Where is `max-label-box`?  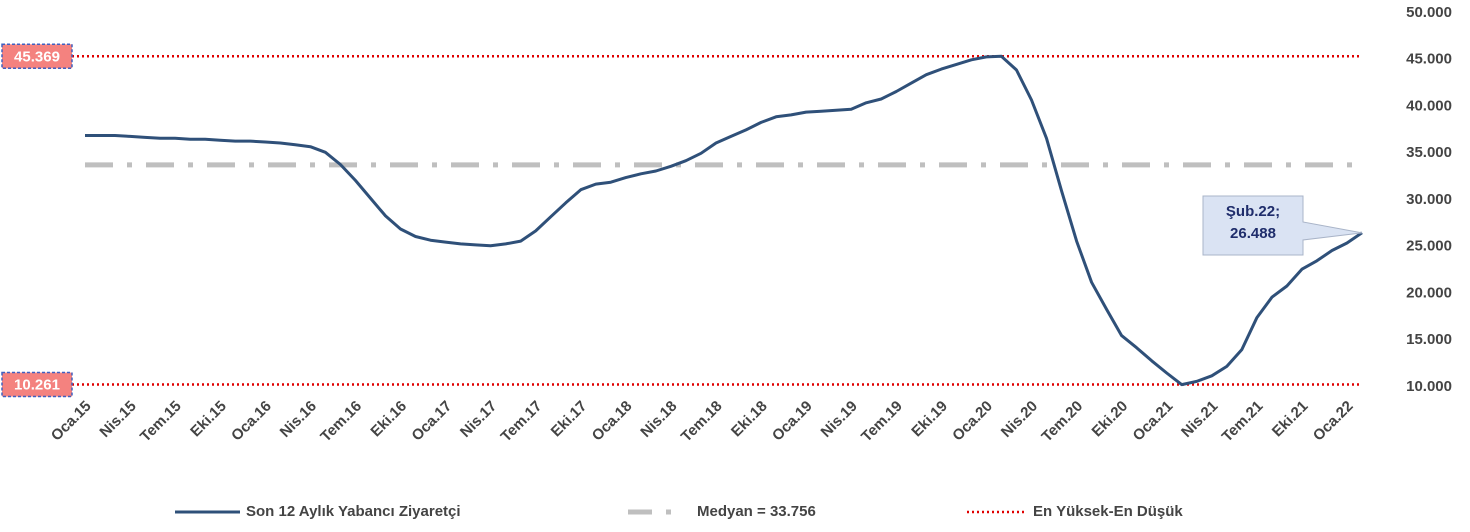
max-label-box is located at coordinates (37, 56).